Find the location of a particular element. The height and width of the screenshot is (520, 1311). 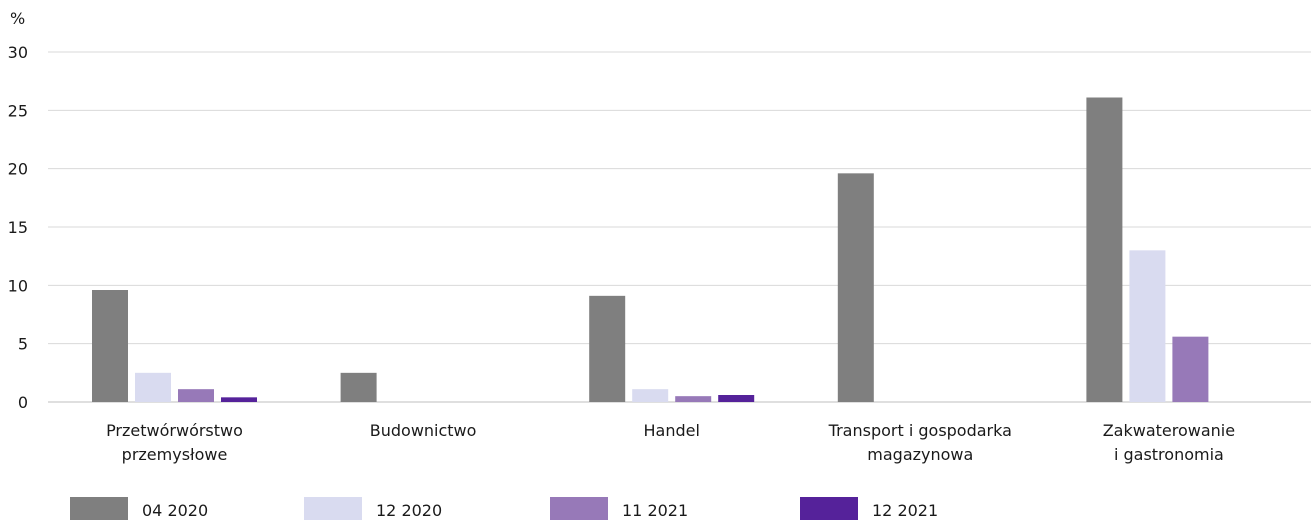

y-tick-label: 0 is located at coordinates (23, 402).